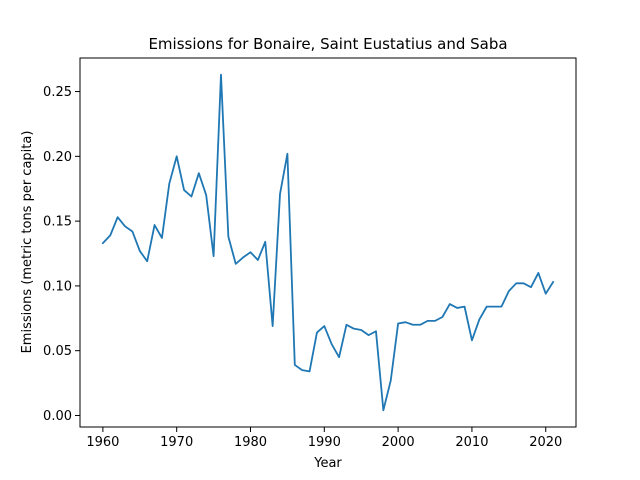 The width and height of the screenshot is (640, 480). What do you see at coordinates (102, 442) in the screenshot?
I see `x-tick-label-1960: 1960` at bounding box center [102, 442].